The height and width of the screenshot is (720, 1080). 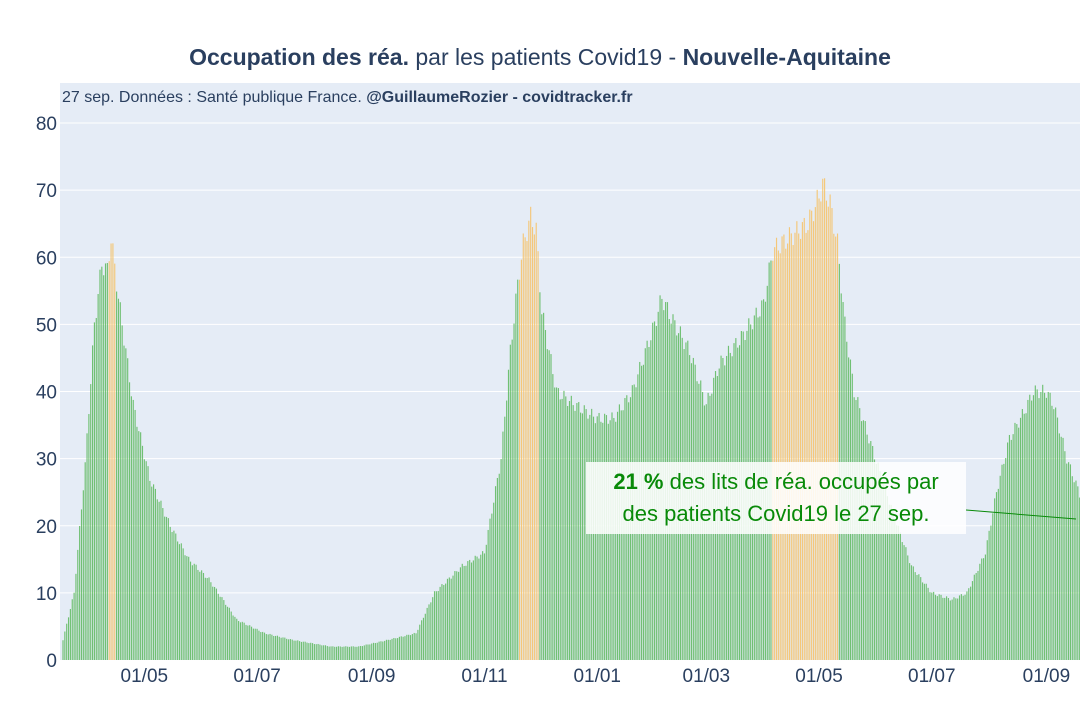 I want to click on y-tick-label: 60, so click(x=46, y=258).